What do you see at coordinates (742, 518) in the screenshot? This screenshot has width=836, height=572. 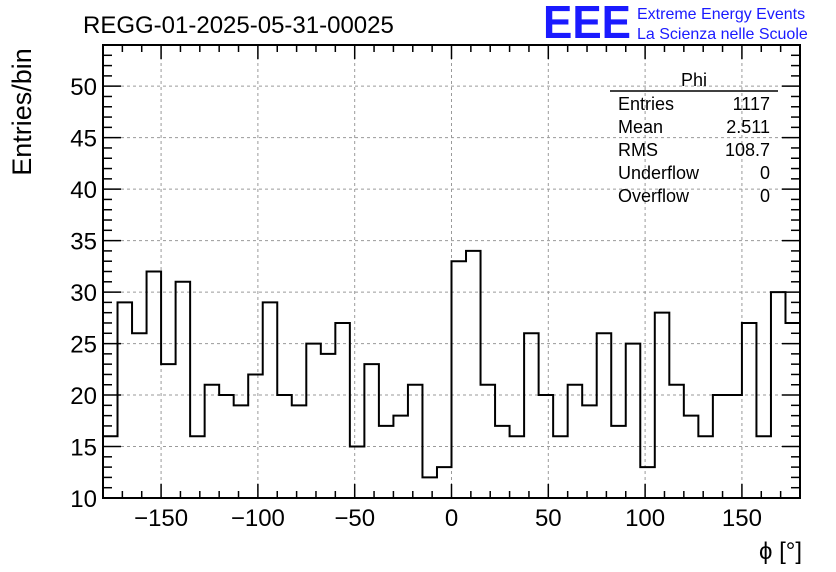 I see `x-tick-label: 150` at bounding box center [742, 518].